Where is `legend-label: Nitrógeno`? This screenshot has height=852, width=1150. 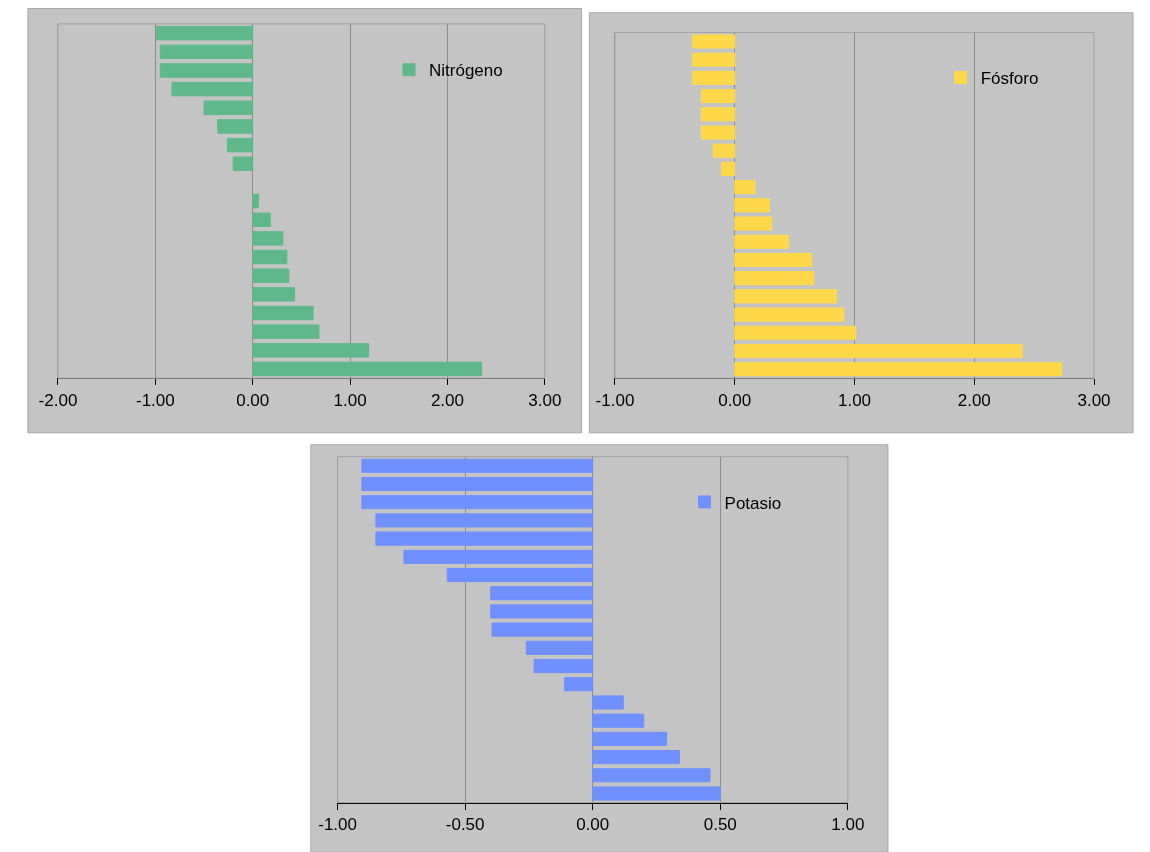
legend-label: Nitrógeno is located at coordinates (466, 71).